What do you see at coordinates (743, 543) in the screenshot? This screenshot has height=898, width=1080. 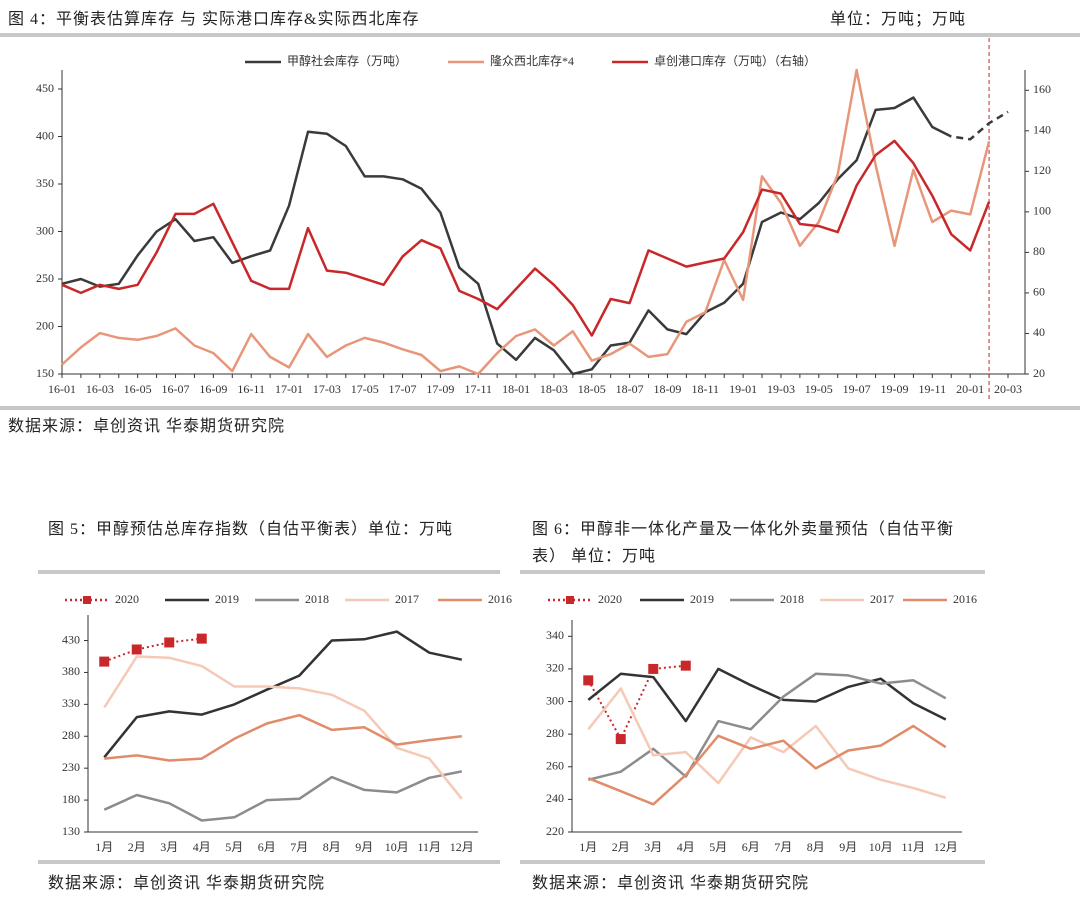 I see `chart-title: 图 6：甲醇非一体化产量及一体化外卖量预估（自估平衡表） 单位：万吨` at bounding box center [743, 543].